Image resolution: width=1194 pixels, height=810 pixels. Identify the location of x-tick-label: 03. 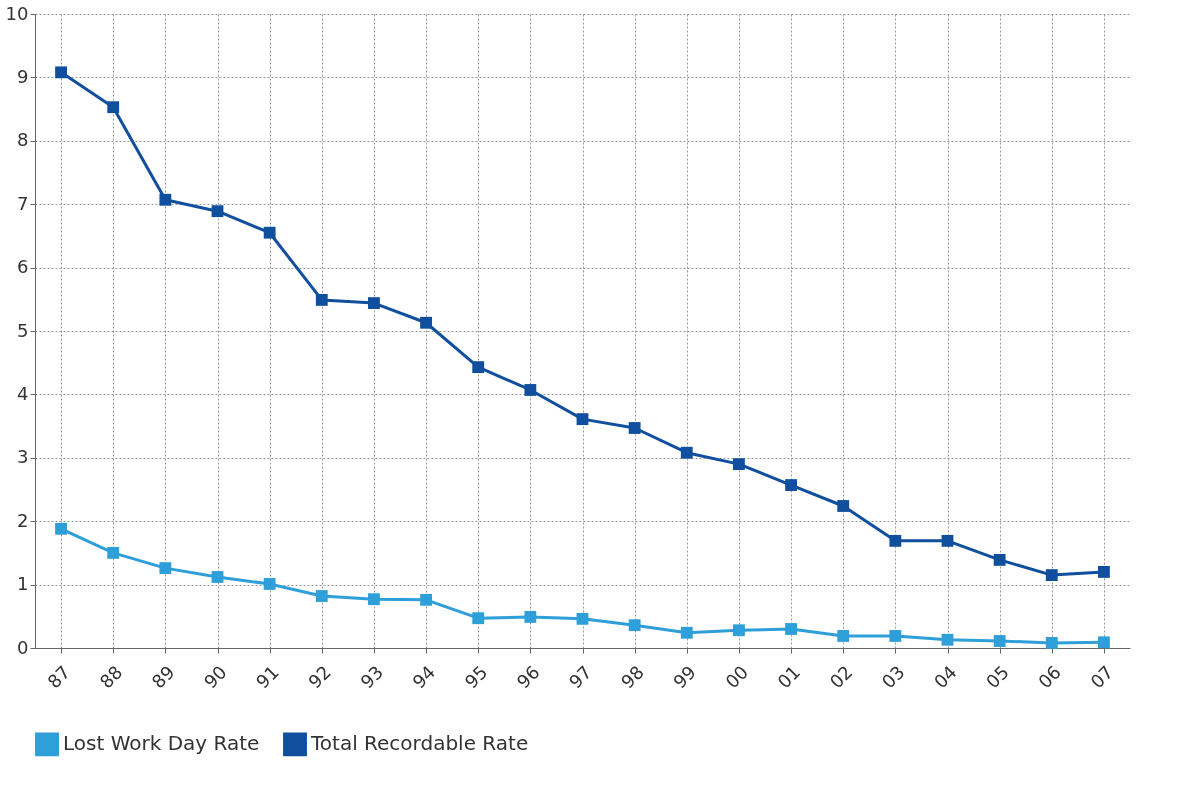
(893, 677).